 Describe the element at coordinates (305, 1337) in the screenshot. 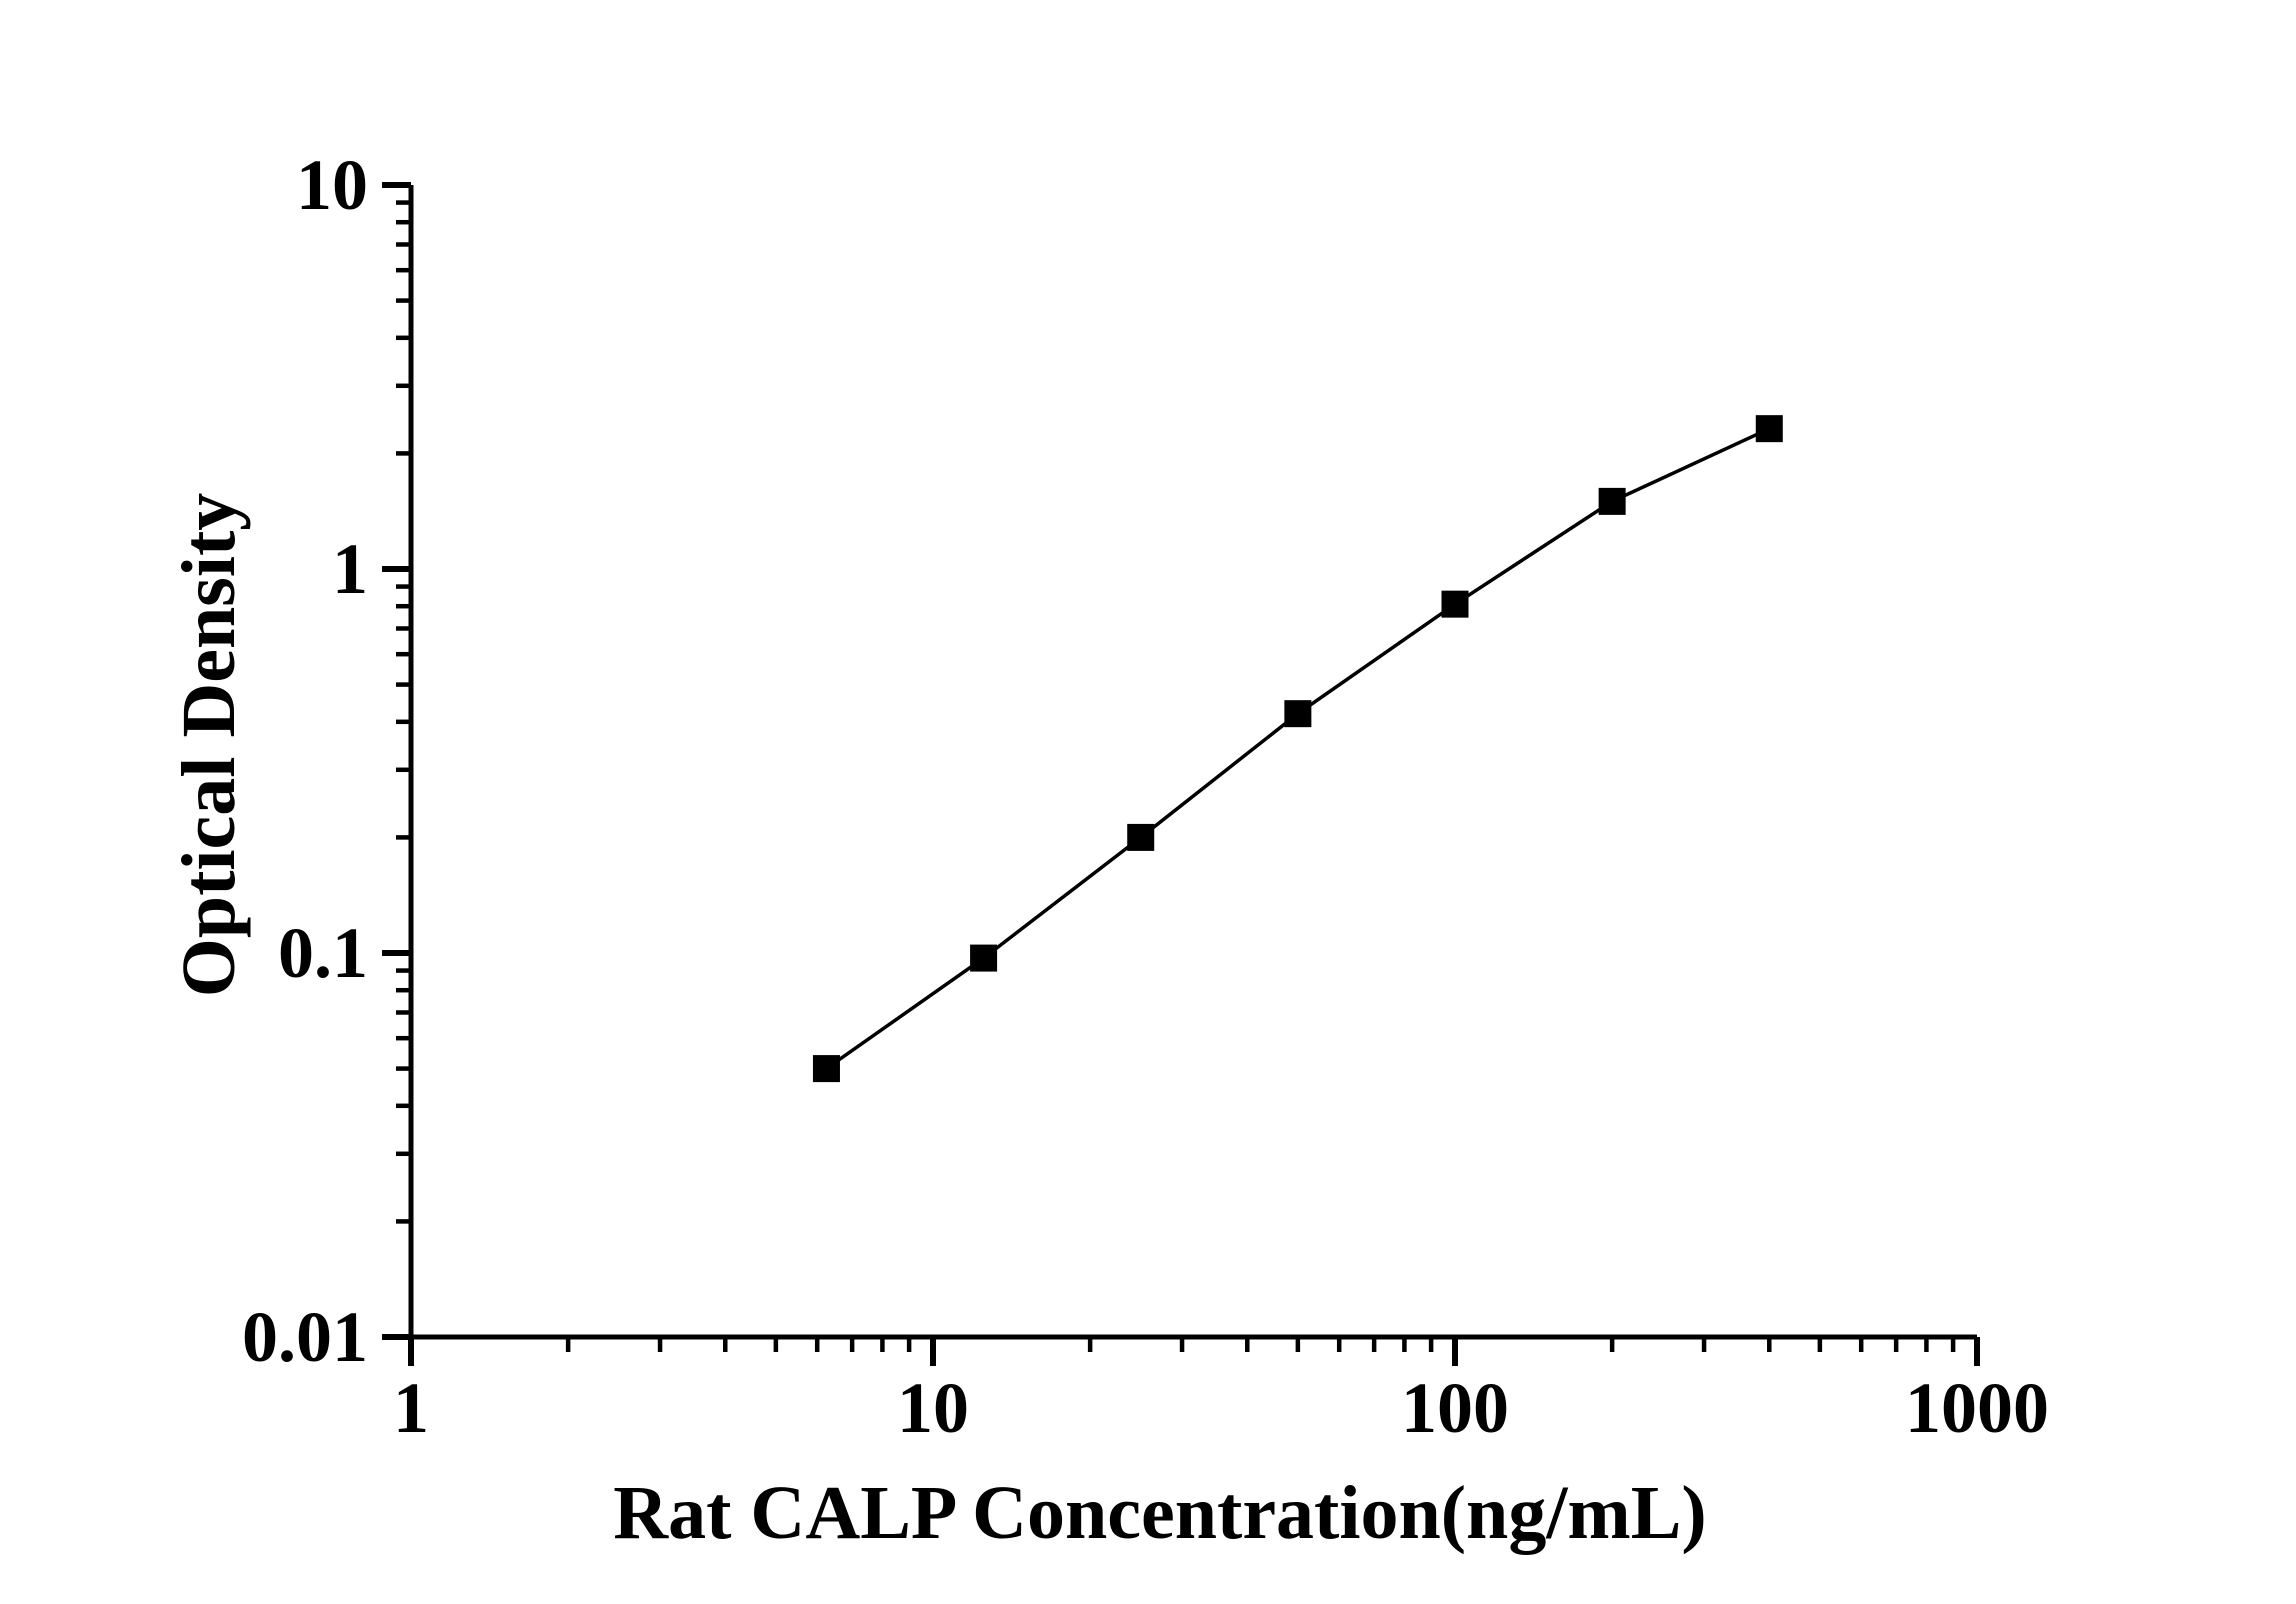

I see `y-axis-tick-label: 0.01` at that location.